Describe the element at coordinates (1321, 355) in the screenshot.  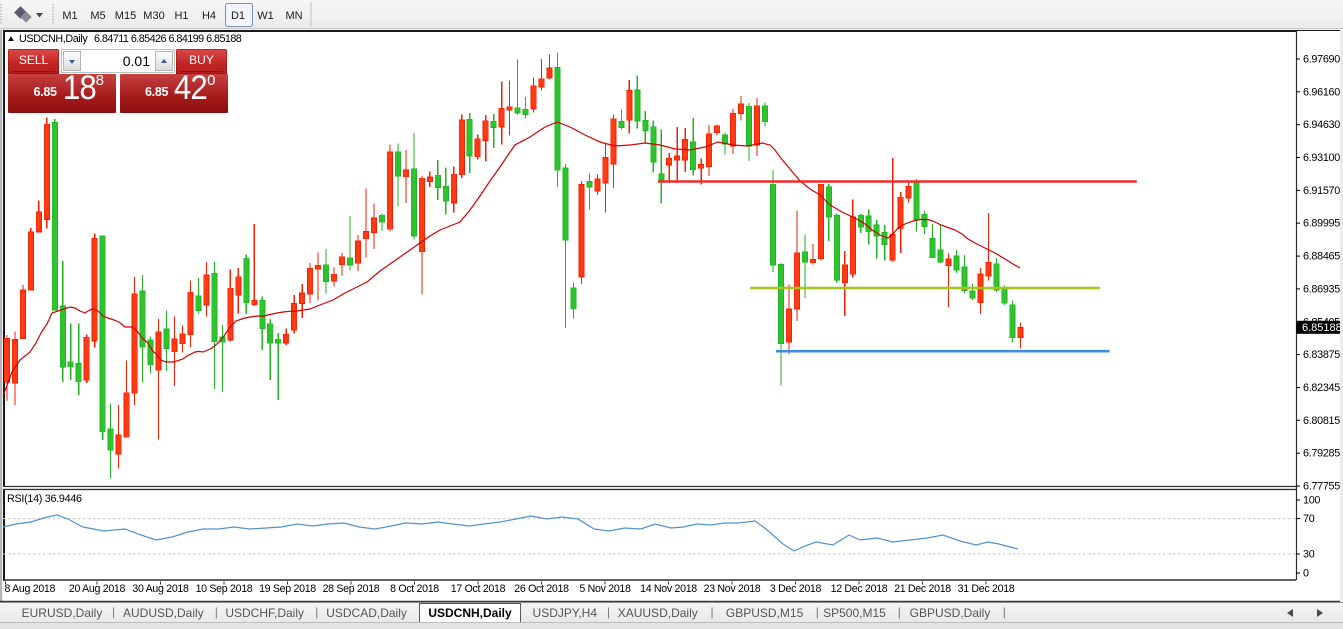
I see `svg-text: 6.83875` at that location.